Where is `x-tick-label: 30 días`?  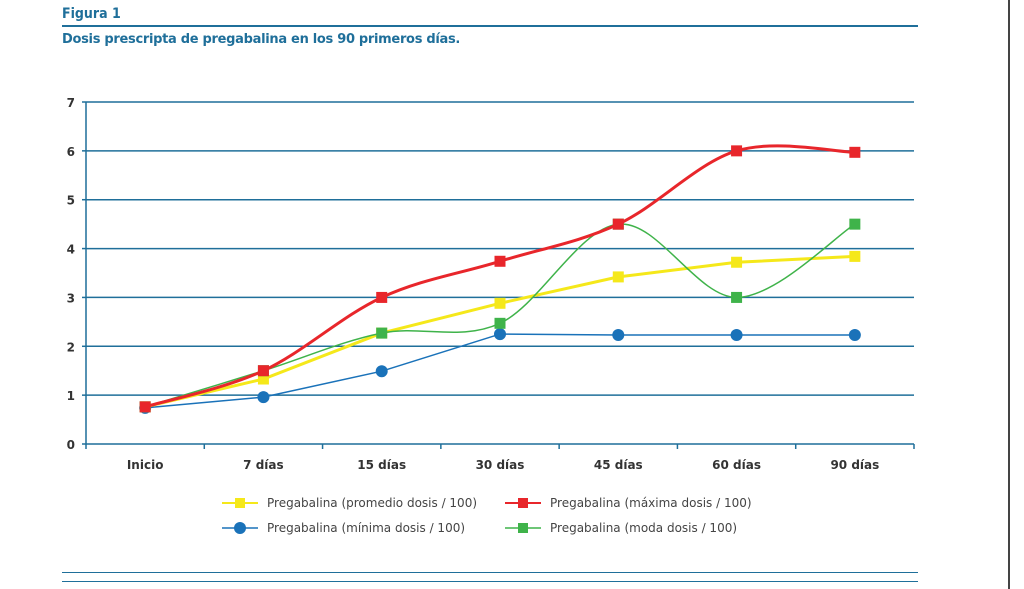 x-tick-label: 30 días is located at coordinates (500, 465).